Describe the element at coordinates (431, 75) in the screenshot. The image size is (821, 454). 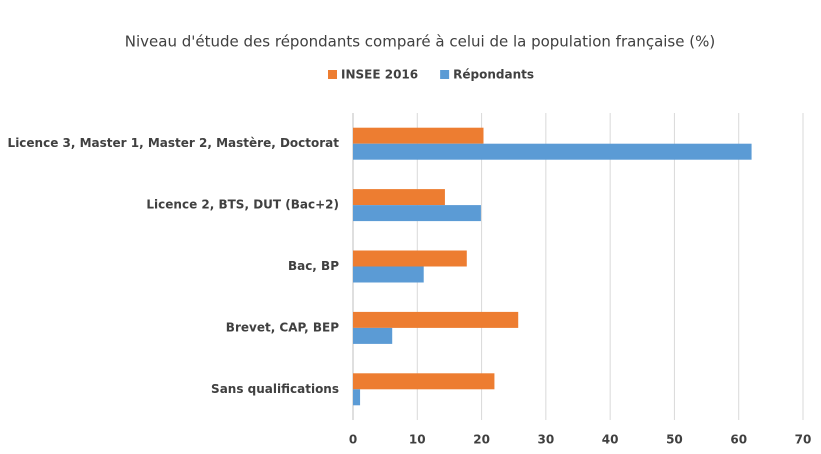
I see `legend: INSEE 2016 Répondants` at that location.